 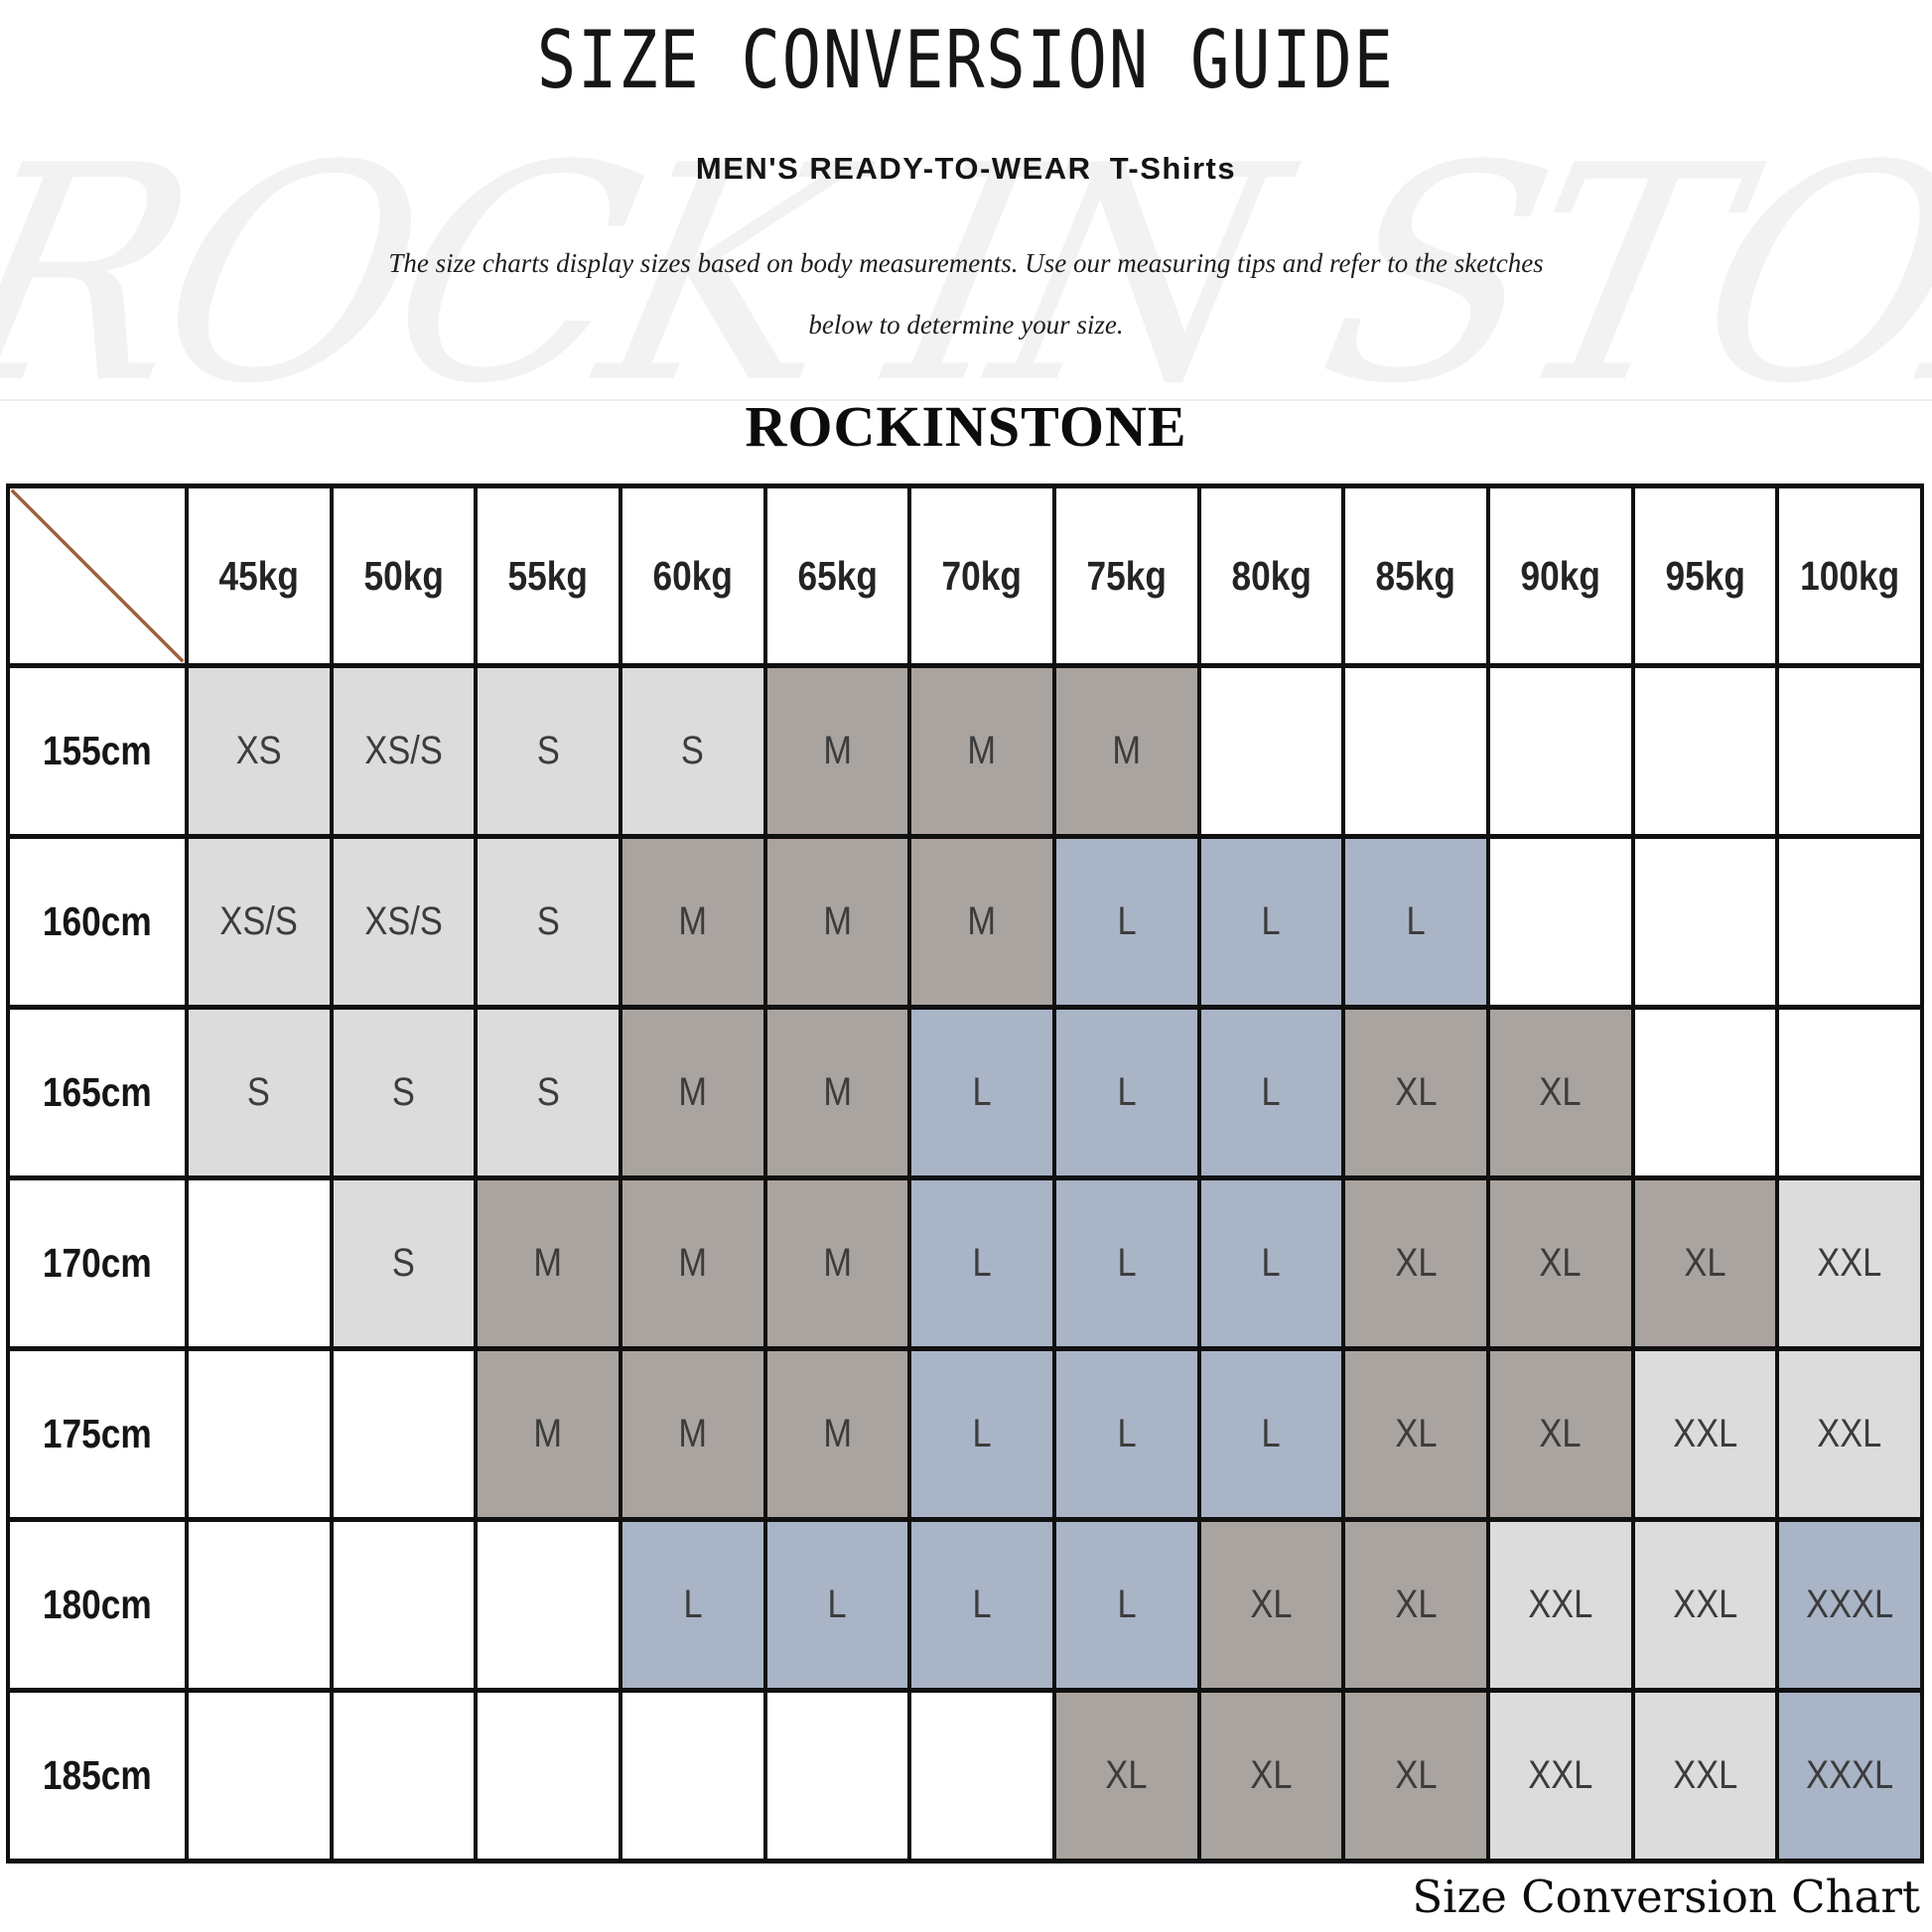 I want to click on size-cell-180cm-55kg, so click(x=548, y=1605).